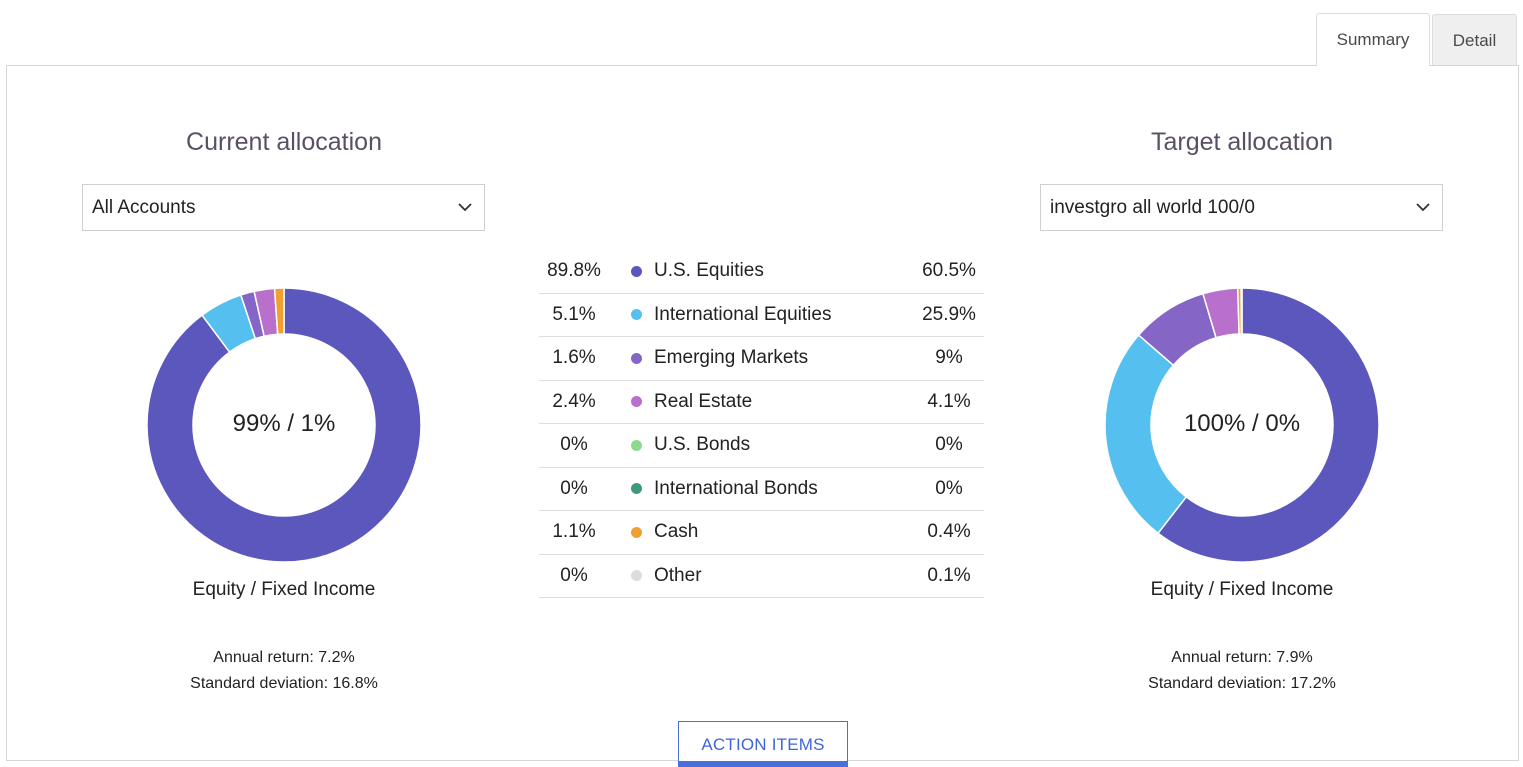 The image size is (1523, 767). I want to click on target-allocation-donut, so click(1242, 425).